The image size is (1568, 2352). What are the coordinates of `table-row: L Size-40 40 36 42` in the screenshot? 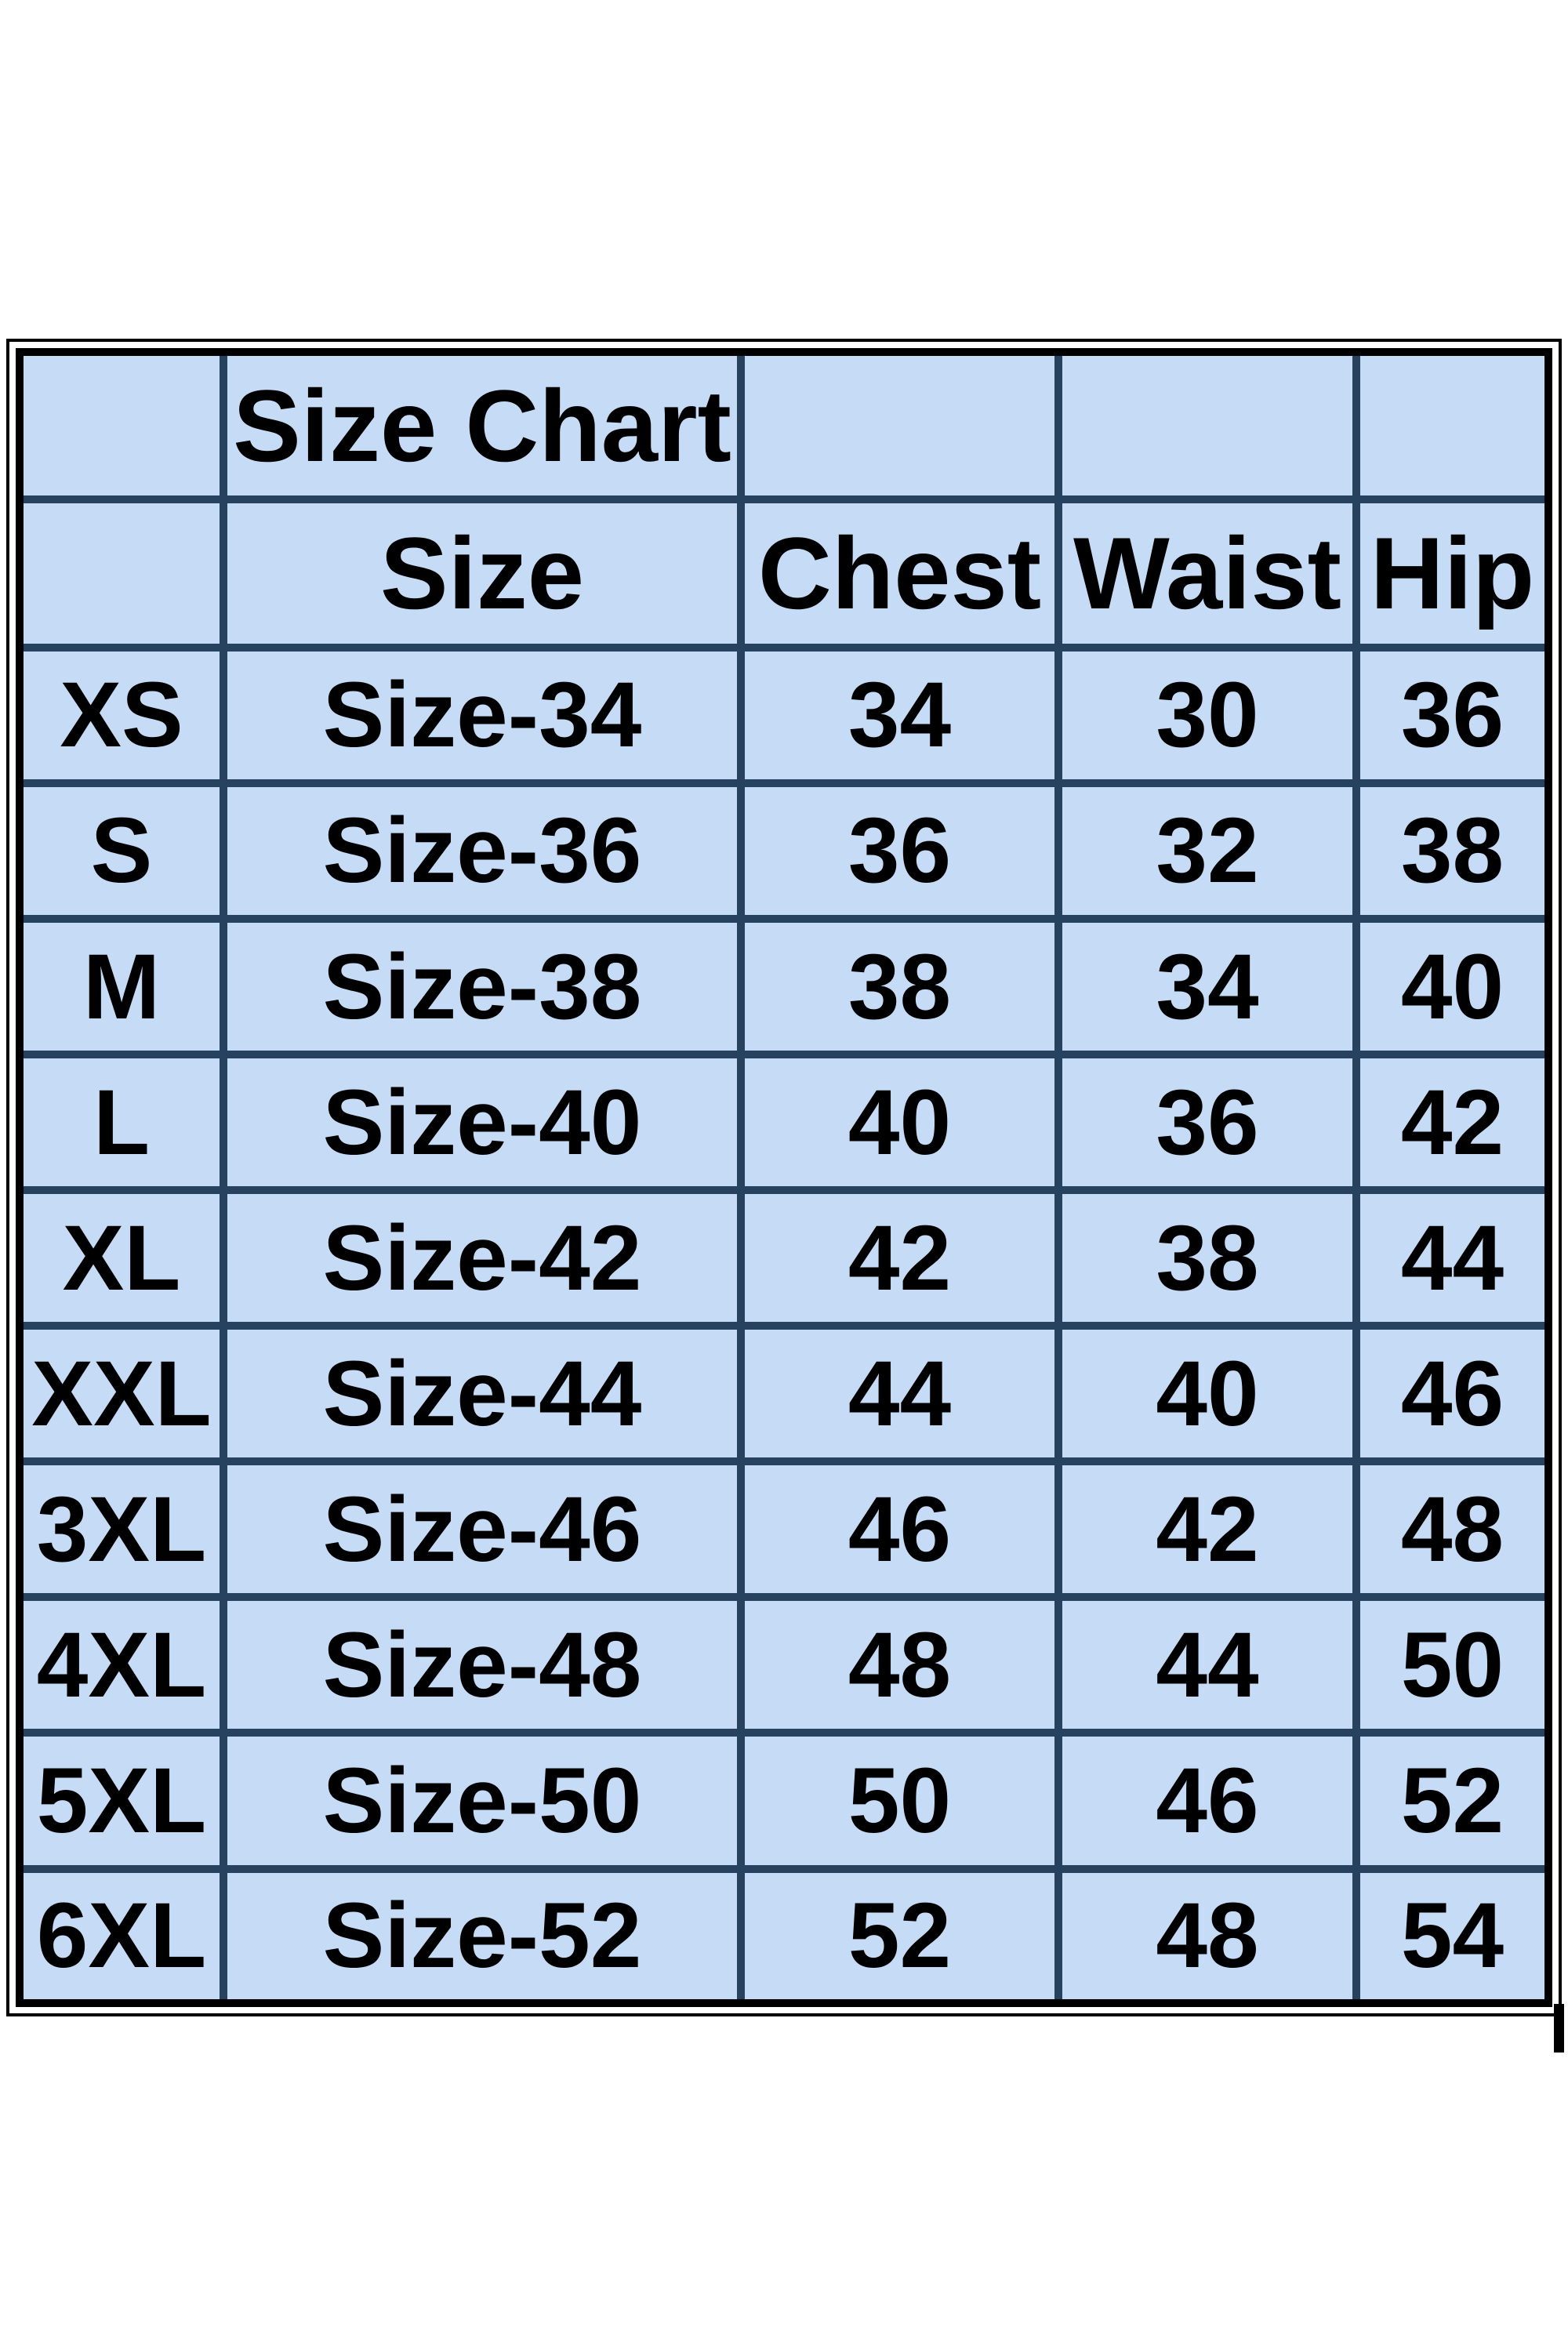 It's located at (784, 1123).